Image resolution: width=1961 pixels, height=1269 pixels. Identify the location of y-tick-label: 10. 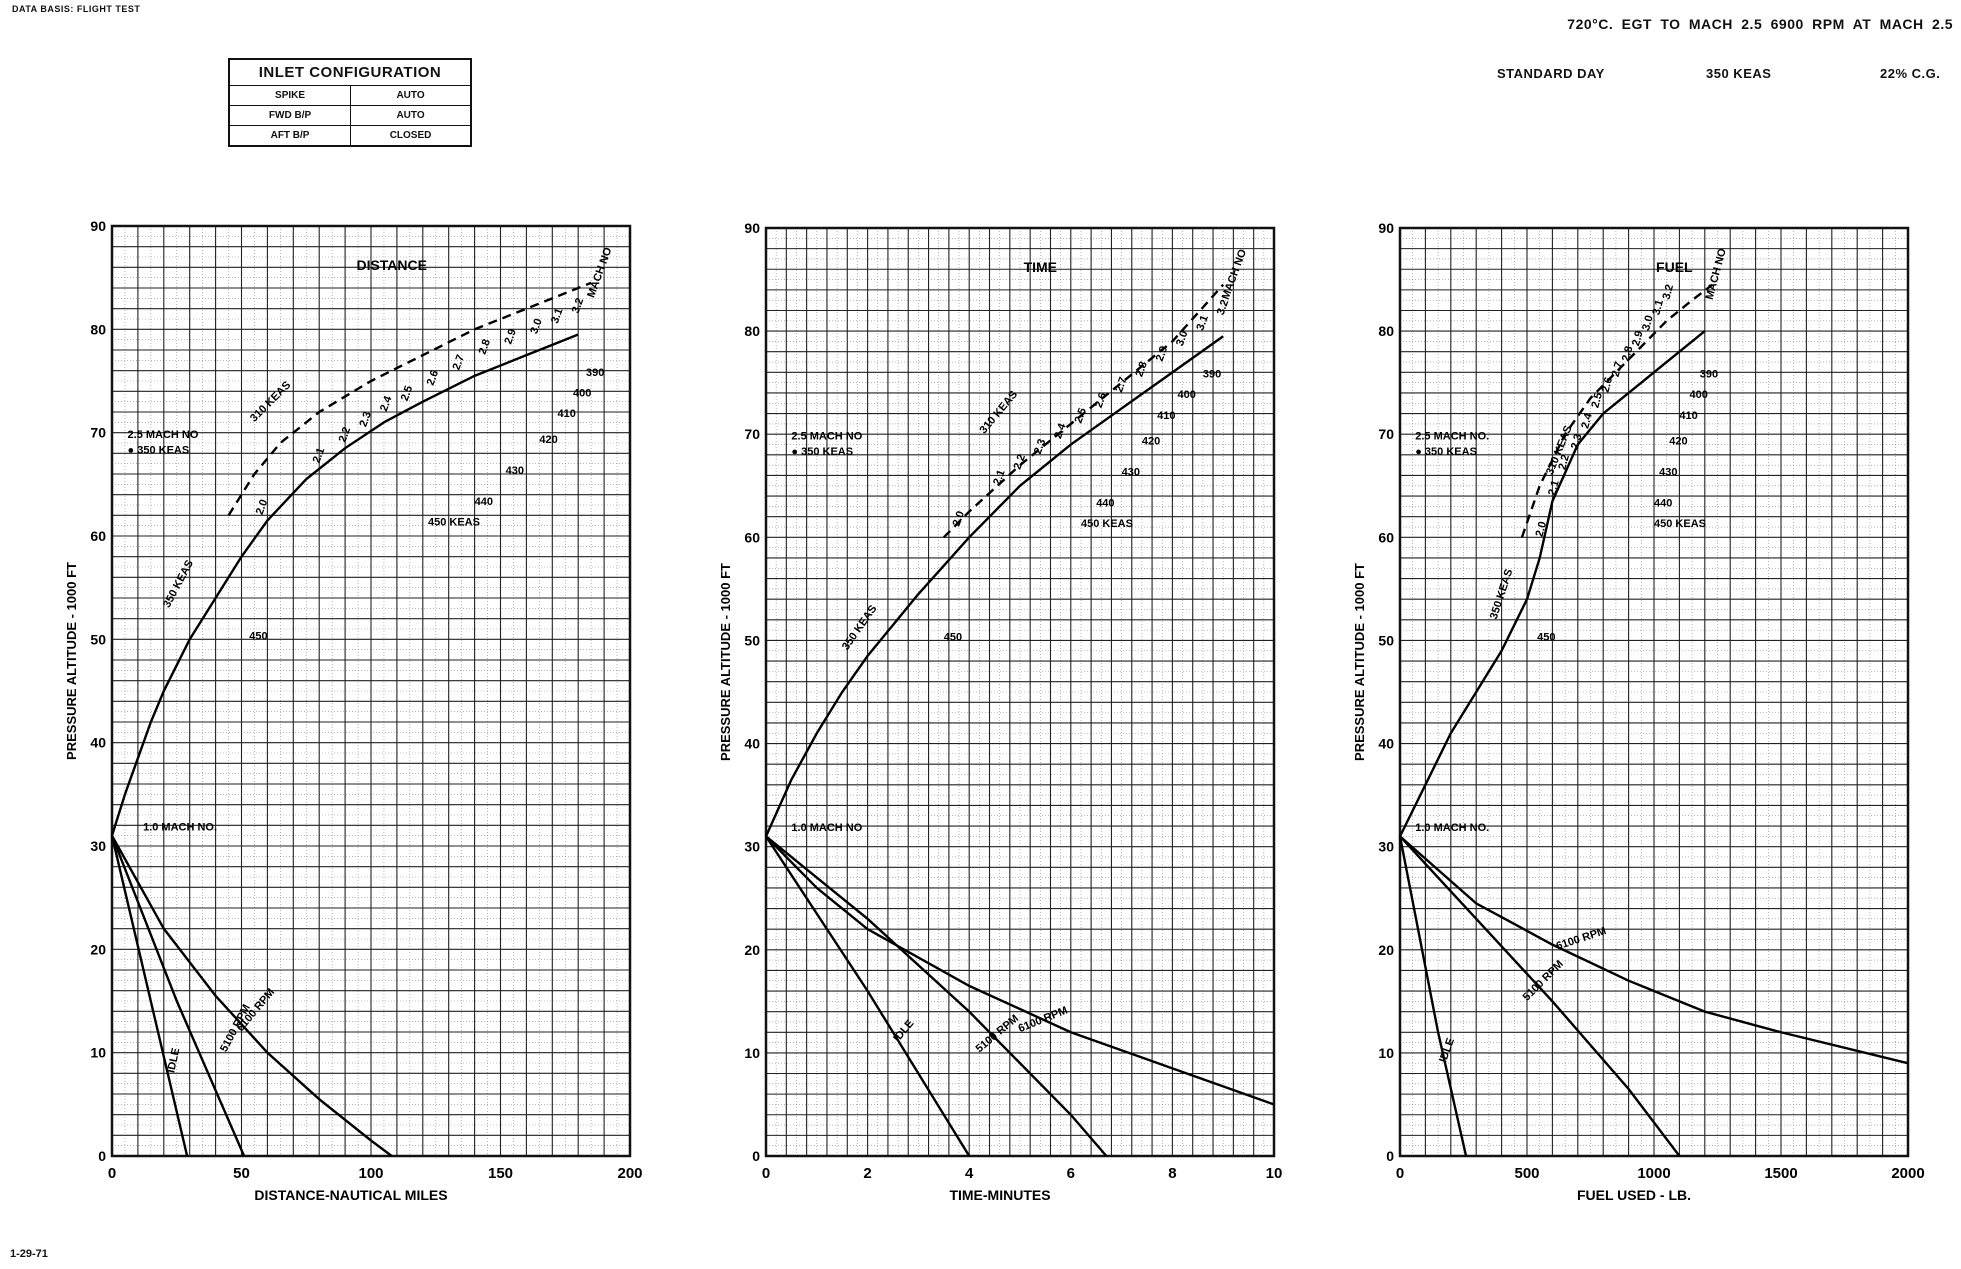
(1386, 1053).